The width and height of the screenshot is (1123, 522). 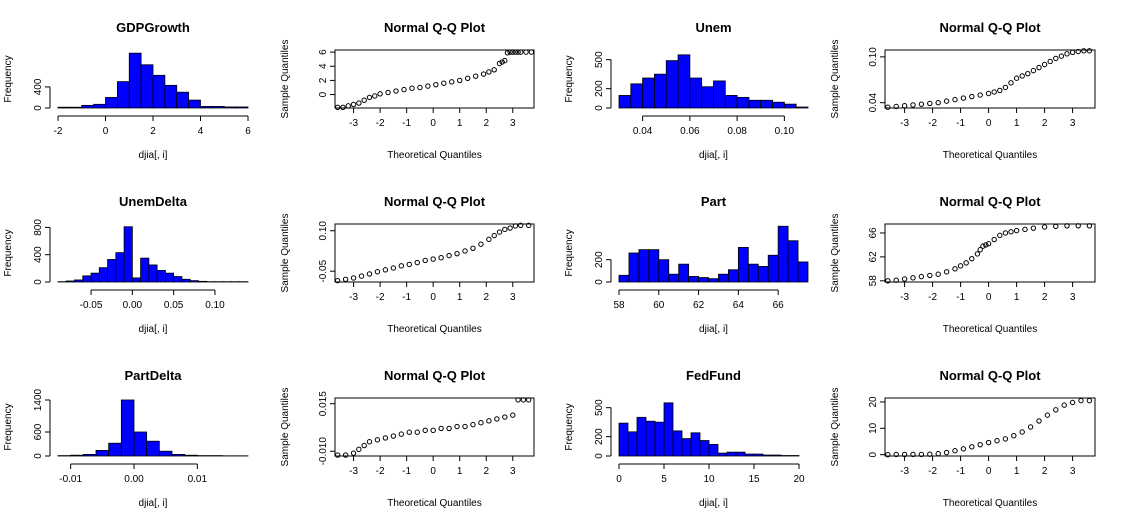 What do you see at coordinates (248, 131) in the screenshot?
I see `x-tick-label: 6` at bounding box center [248, 131].